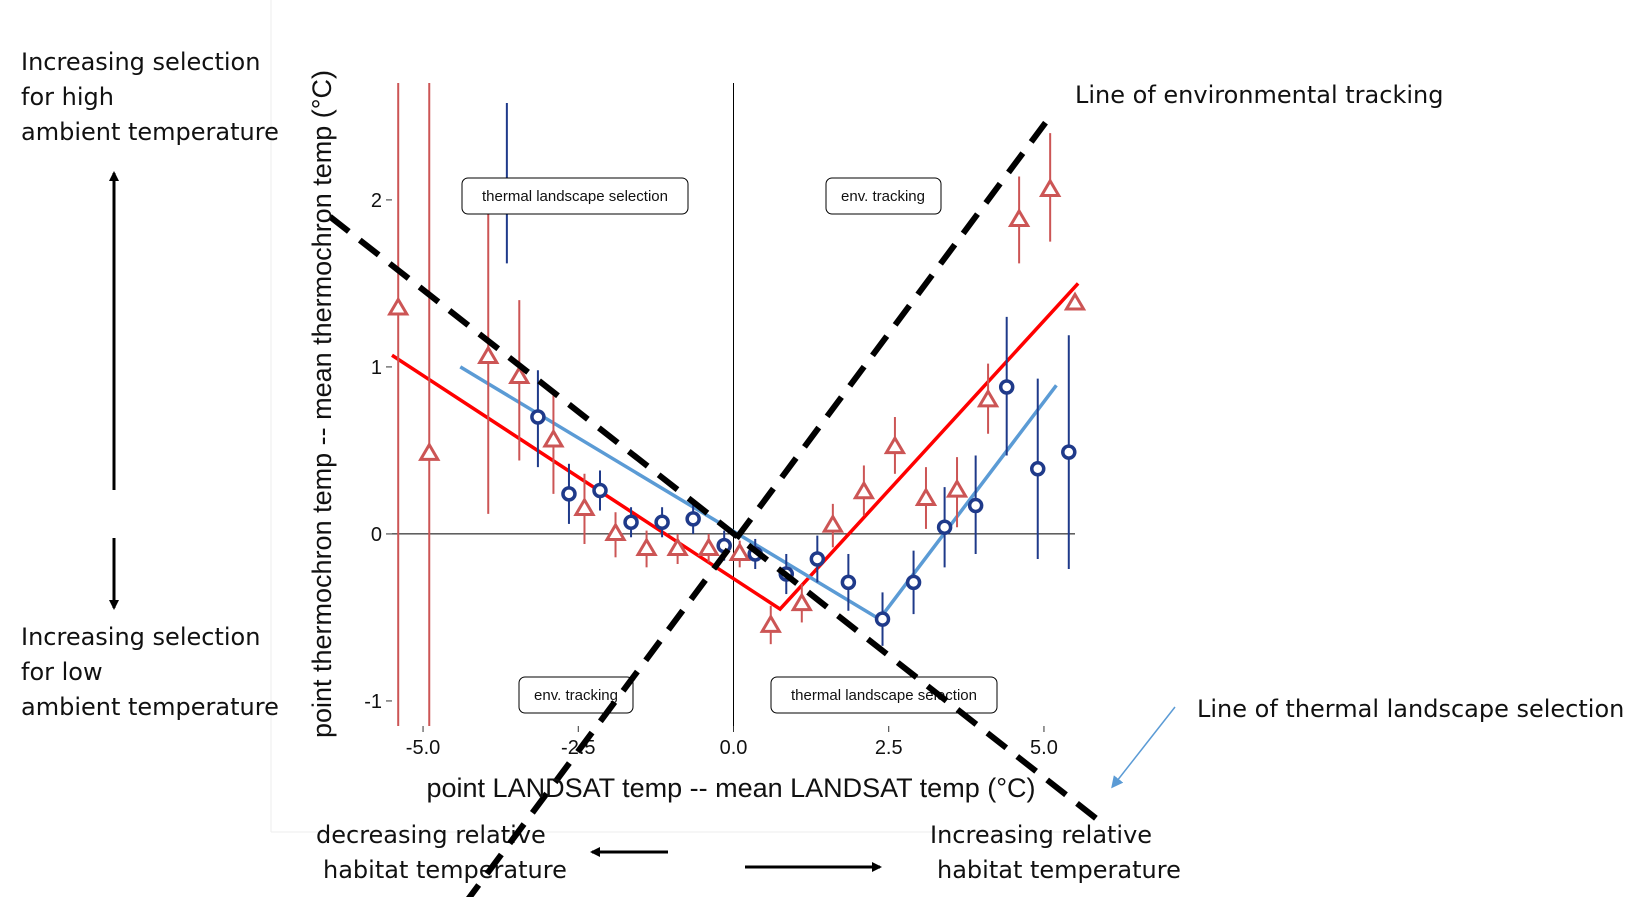  I want to click on bottom-left-annotation-line2: habitat temperature, so click(445, 870).